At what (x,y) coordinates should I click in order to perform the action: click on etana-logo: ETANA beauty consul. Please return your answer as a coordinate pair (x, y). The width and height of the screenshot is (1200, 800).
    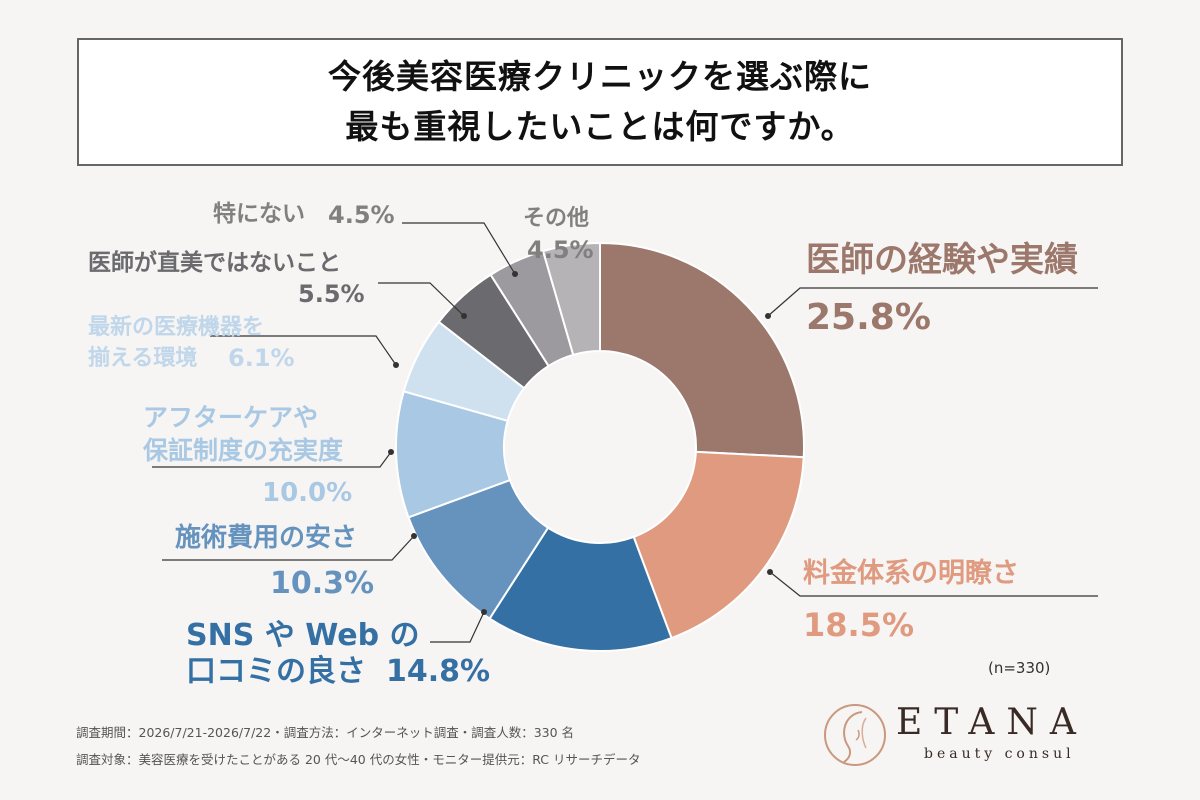
    Looking at the image, I should click on (972, 735).